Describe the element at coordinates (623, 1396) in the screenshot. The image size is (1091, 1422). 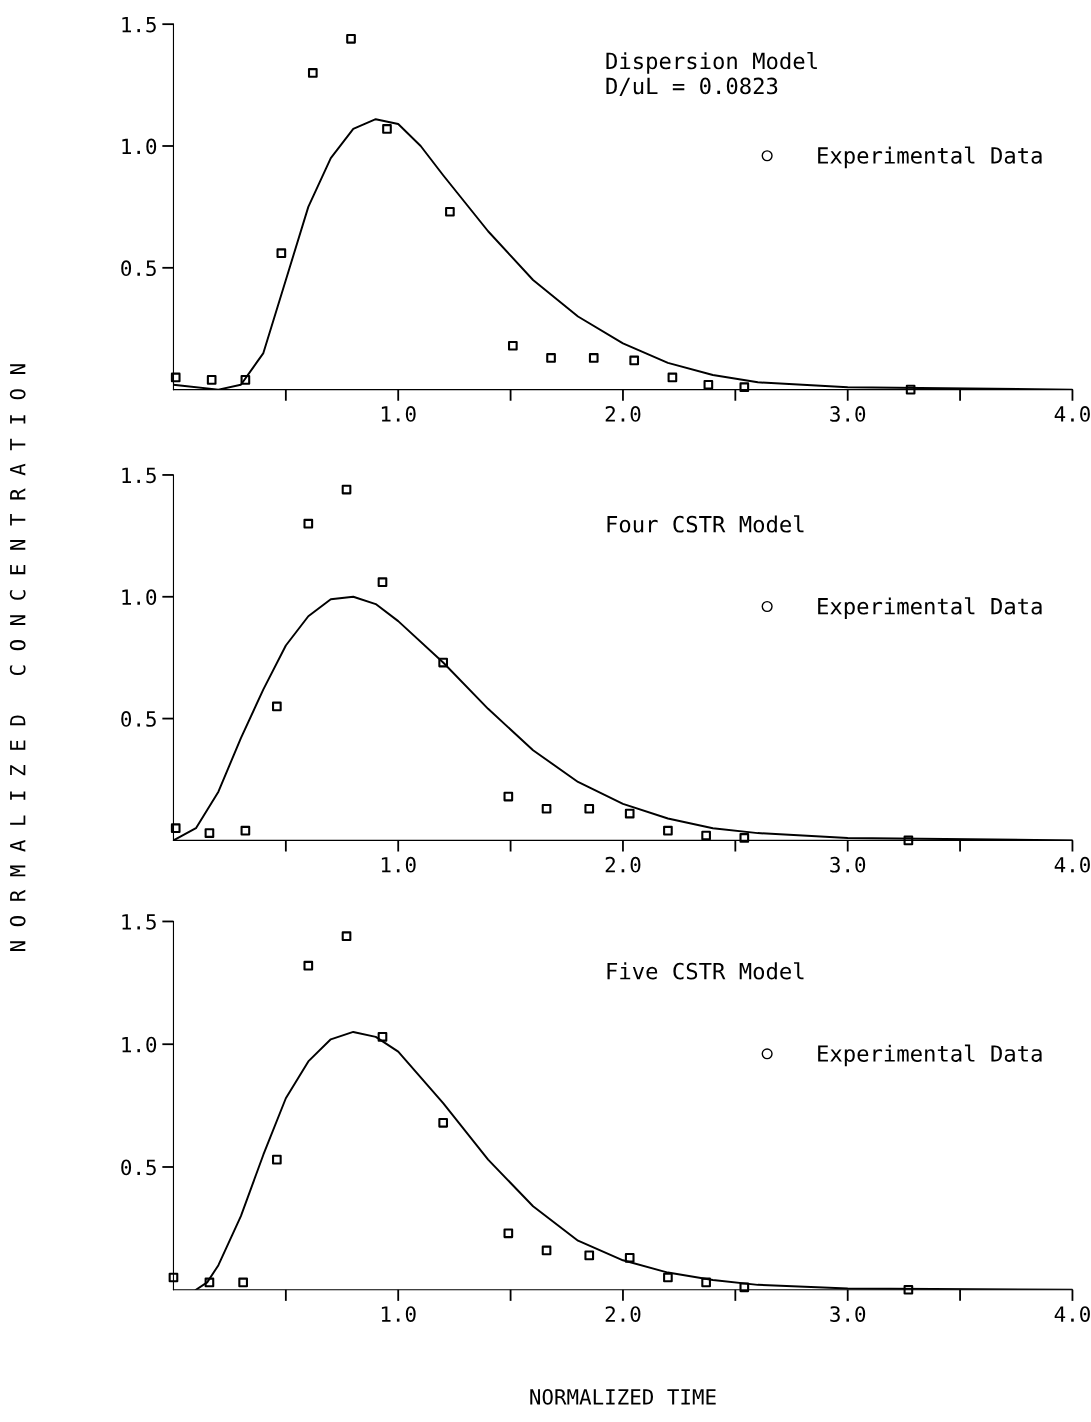
I see `x-axis-title: NORMALIZED TIME` at that location.